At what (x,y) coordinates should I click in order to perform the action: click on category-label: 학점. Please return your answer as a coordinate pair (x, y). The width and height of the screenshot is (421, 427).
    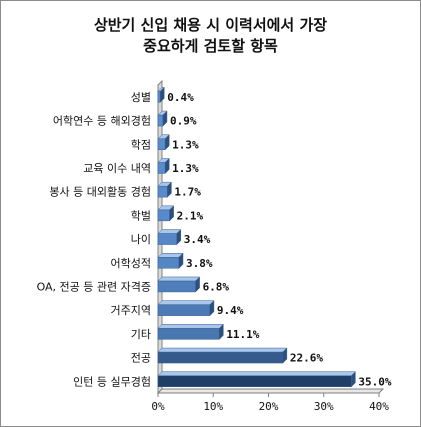
    Looking at the image, I should click on (141, 144).